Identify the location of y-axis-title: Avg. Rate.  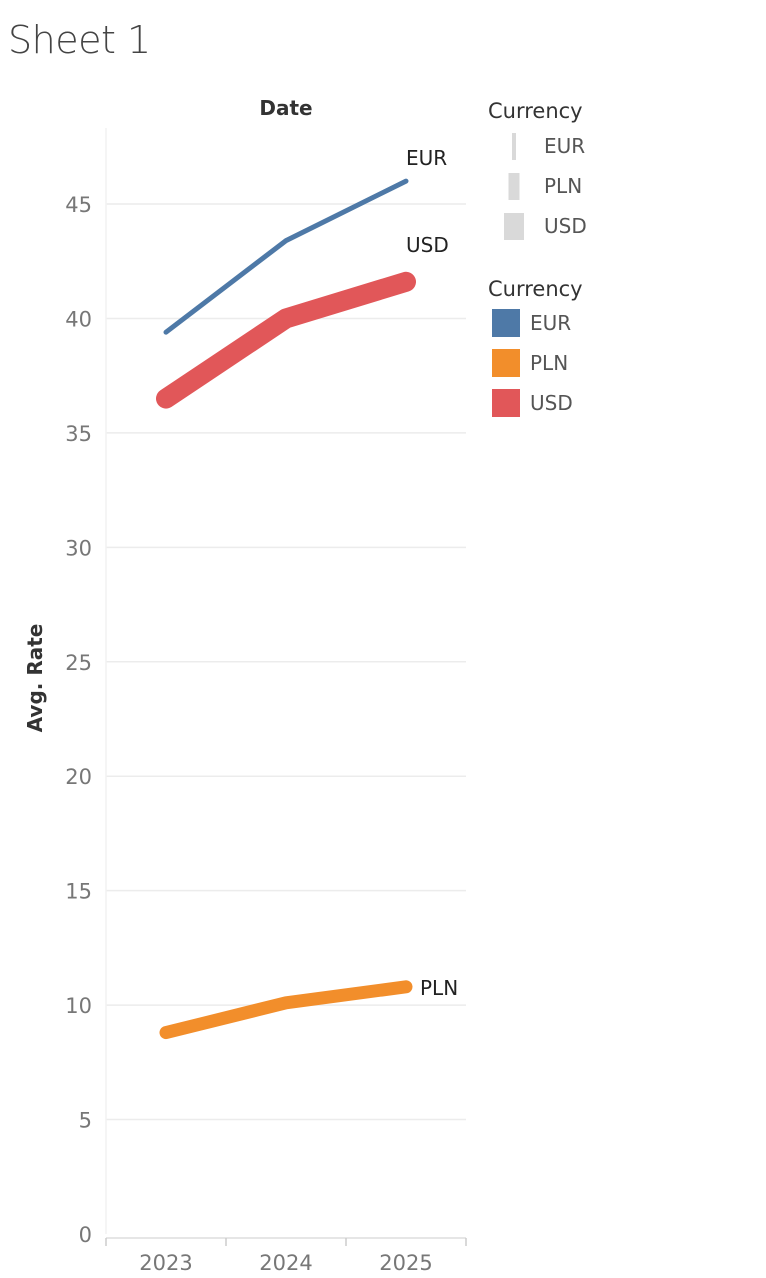
(35, 678).